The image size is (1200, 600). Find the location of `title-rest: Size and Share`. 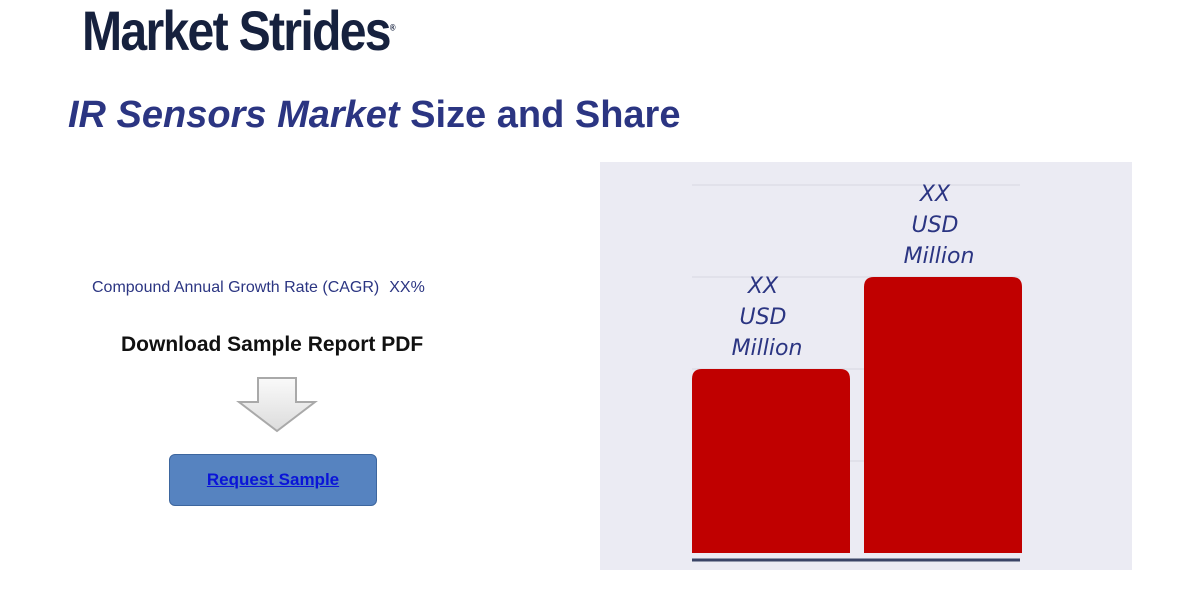

title-rest: Size and Share is located at coordinates (540, 115).